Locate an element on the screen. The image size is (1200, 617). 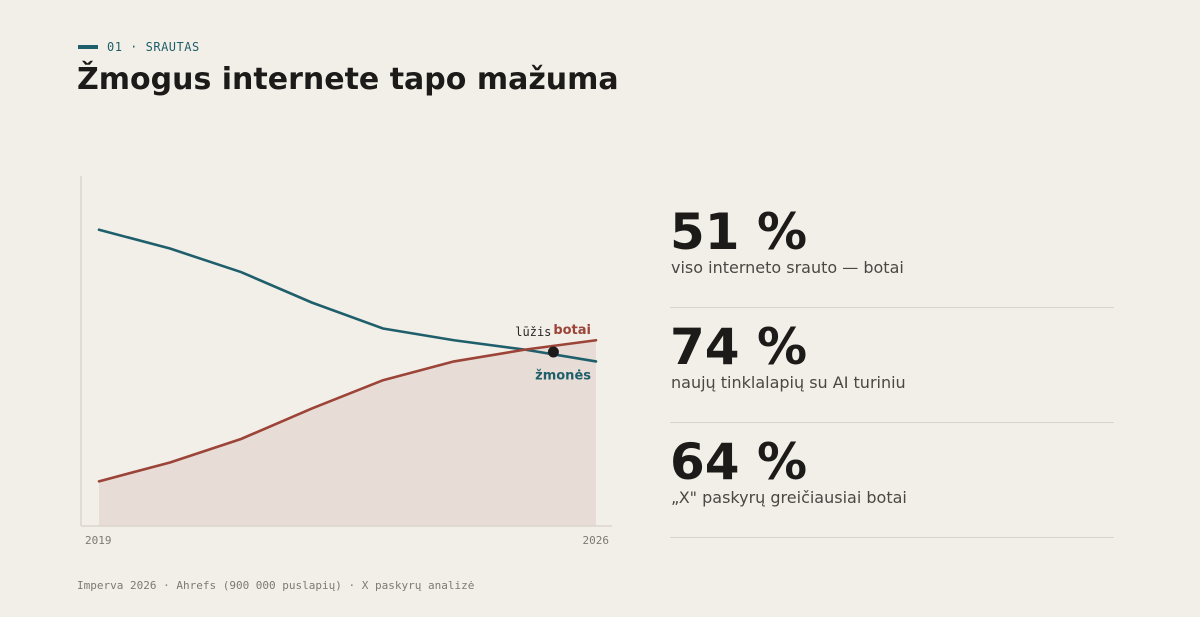
x-tick-label: 2026 is located at coordinates (596, 540).